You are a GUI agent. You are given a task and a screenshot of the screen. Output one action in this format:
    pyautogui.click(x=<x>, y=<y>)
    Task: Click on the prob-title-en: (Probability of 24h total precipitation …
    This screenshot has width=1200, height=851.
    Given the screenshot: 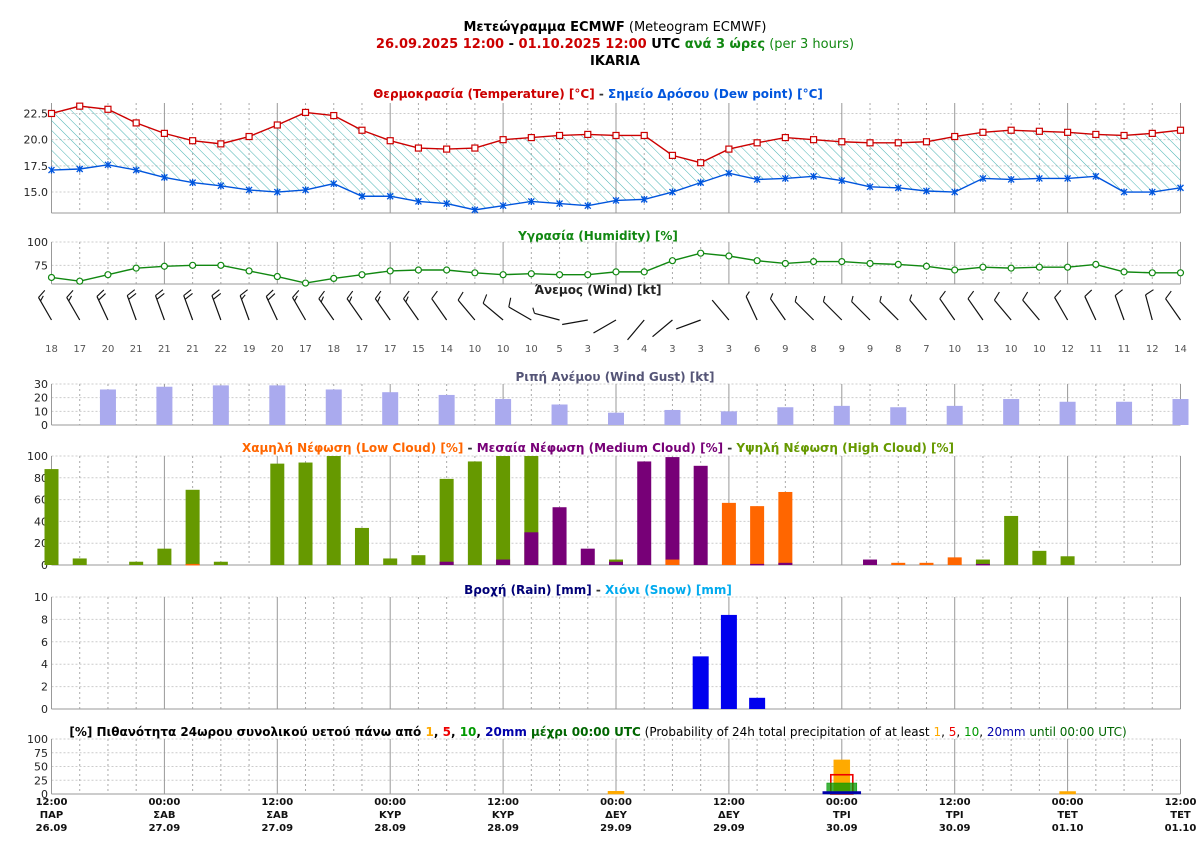 What is the action you would take?
    pyautogui.click(x=787, y=732)
    